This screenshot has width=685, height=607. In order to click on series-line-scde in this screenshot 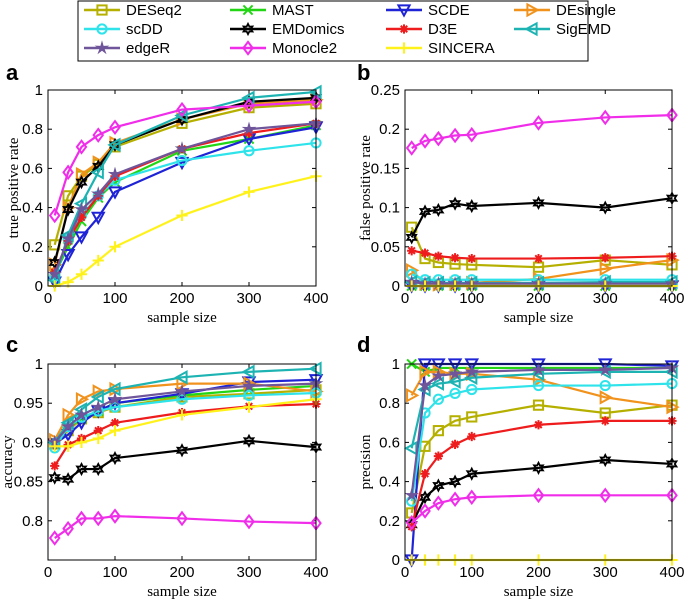, I will do `click(185, 204)`.